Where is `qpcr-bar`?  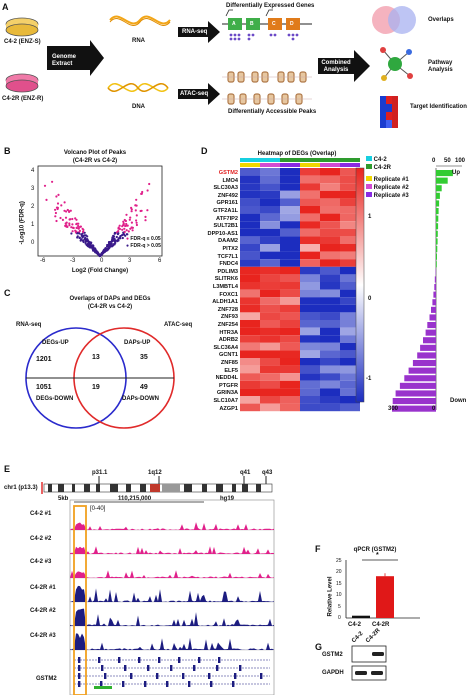
qpcr-bar is located at coordinates (361, 616).